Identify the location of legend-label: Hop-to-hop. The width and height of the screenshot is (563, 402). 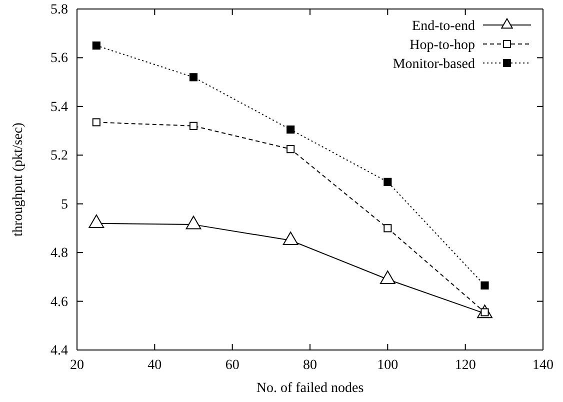
(442, 45).